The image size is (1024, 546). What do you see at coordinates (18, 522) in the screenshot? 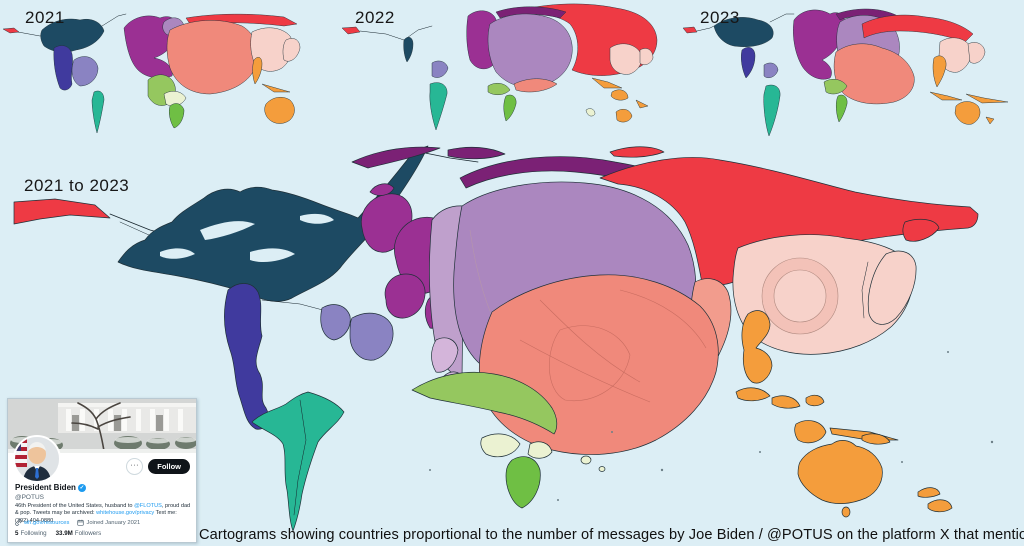
I see `link-icon` at bounding box center [18, 522].